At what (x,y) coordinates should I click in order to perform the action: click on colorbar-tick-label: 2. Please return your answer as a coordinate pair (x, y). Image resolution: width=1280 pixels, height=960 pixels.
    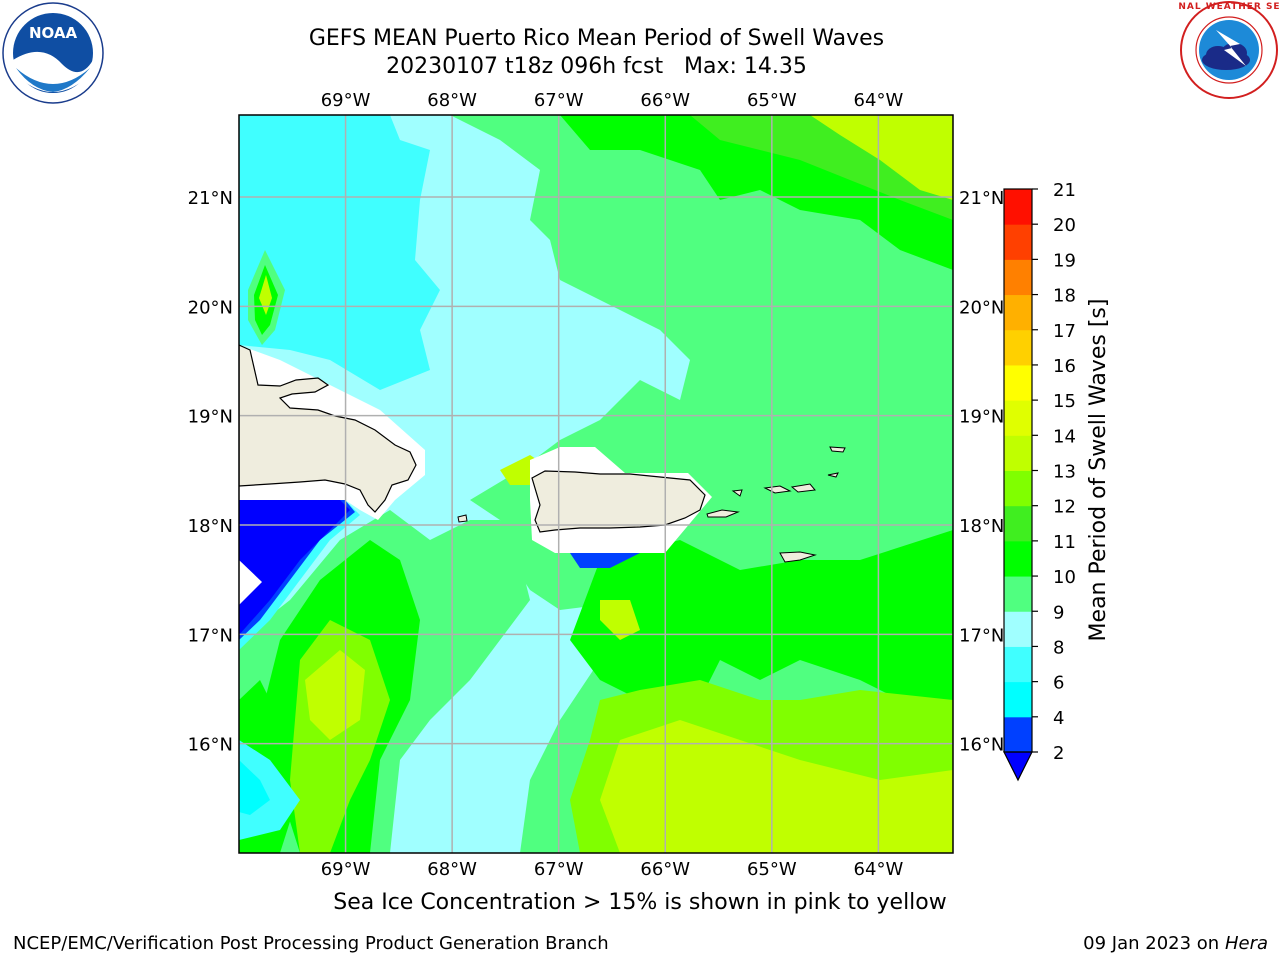
    Looking at the image, I should click on (1058, 753).